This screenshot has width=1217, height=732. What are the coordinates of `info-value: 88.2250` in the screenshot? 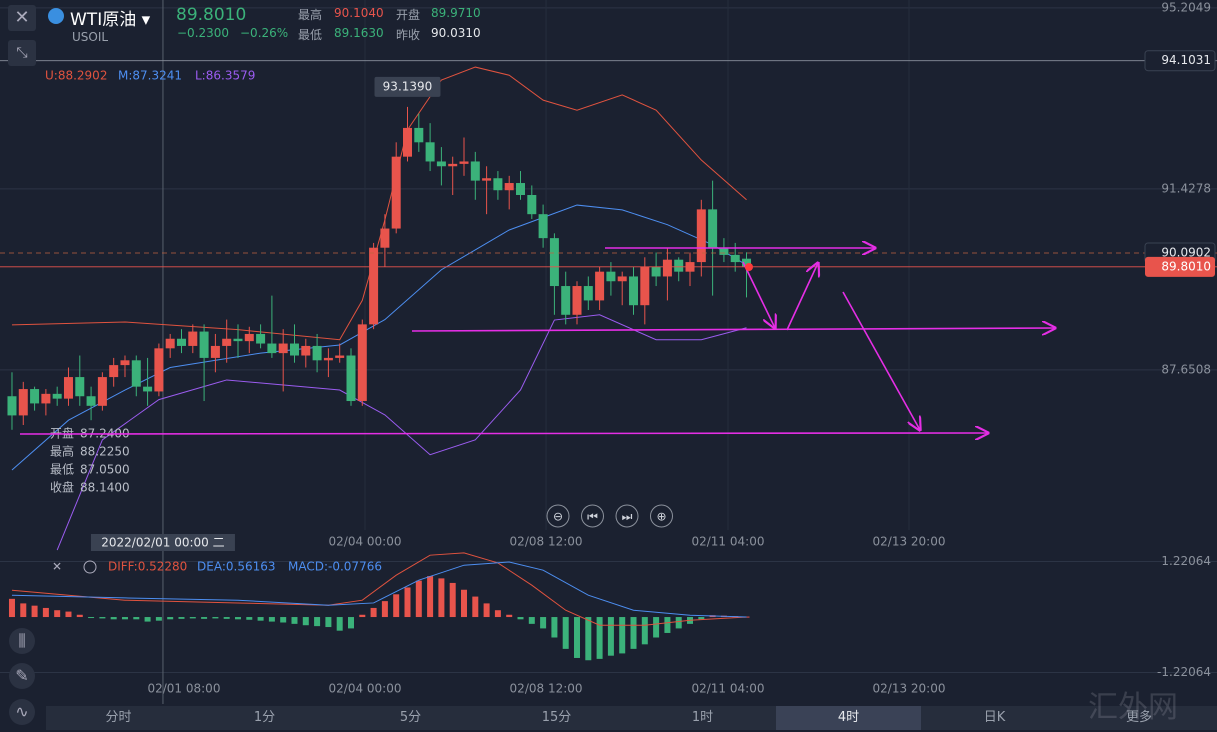 It's located at (105, 452).